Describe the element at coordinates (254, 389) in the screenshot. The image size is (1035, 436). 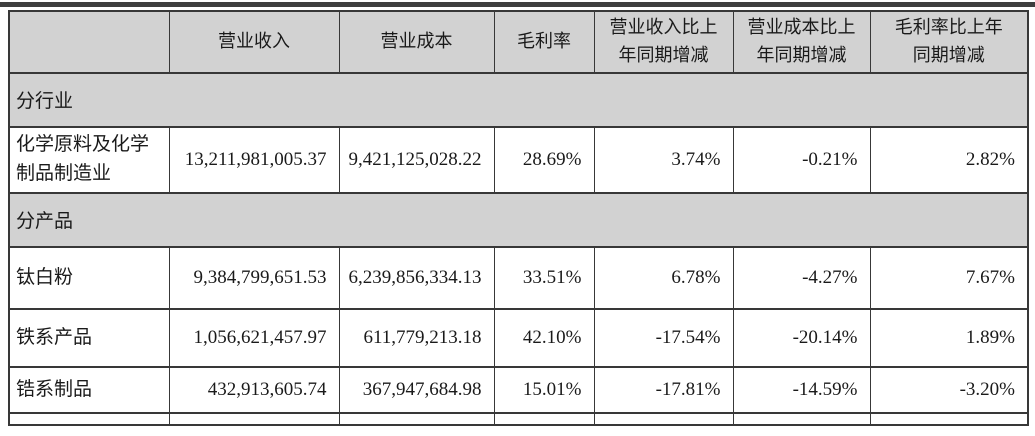
I see `revenue-value: 432,913,605.74` at that location.